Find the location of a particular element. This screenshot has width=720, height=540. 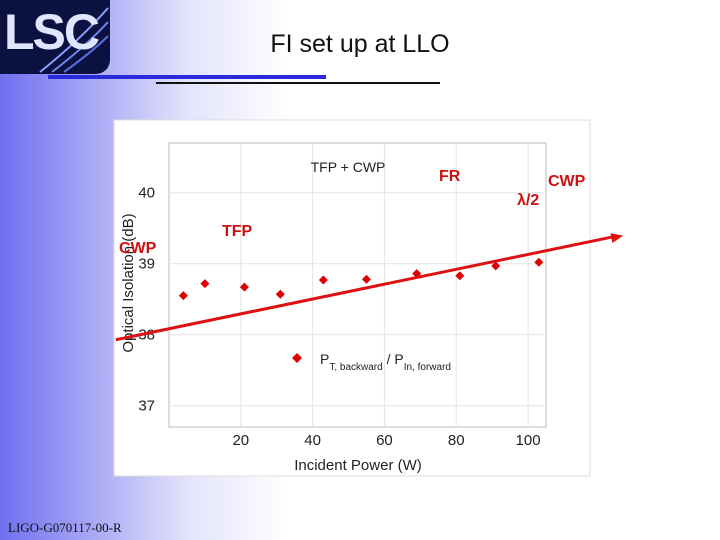

data-points is located at coordinates (361, 279).